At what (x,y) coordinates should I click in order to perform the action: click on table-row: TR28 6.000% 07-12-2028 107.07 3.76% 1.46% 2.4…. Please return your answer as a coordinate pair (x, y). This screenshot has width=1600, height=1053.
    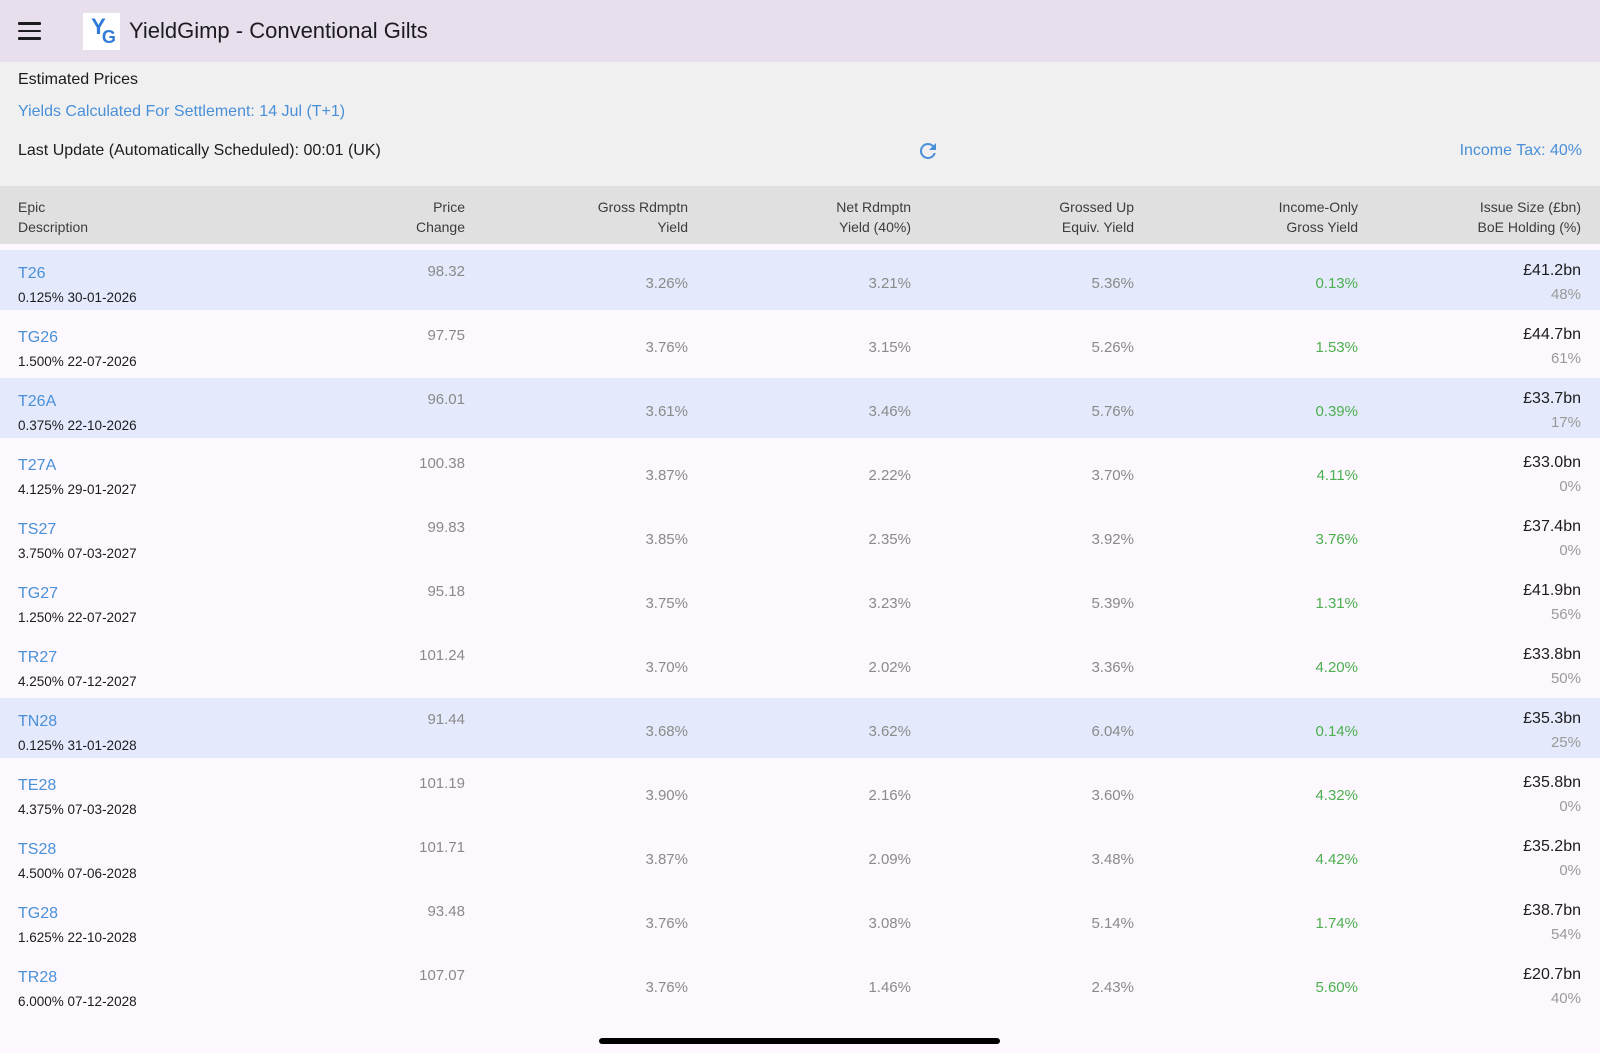
    Looking at the image, I should click on (800, 986).